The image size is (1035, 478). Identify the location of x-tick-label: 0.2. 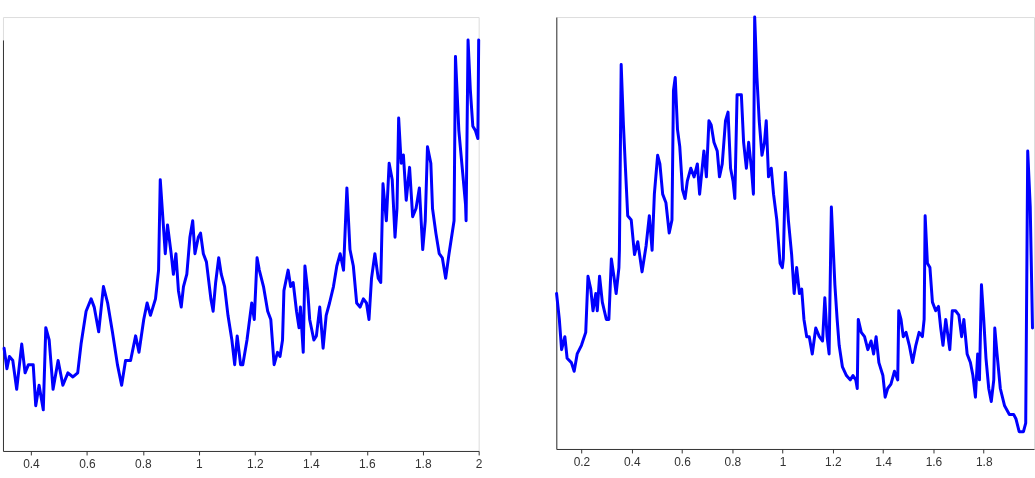
(582, 462).